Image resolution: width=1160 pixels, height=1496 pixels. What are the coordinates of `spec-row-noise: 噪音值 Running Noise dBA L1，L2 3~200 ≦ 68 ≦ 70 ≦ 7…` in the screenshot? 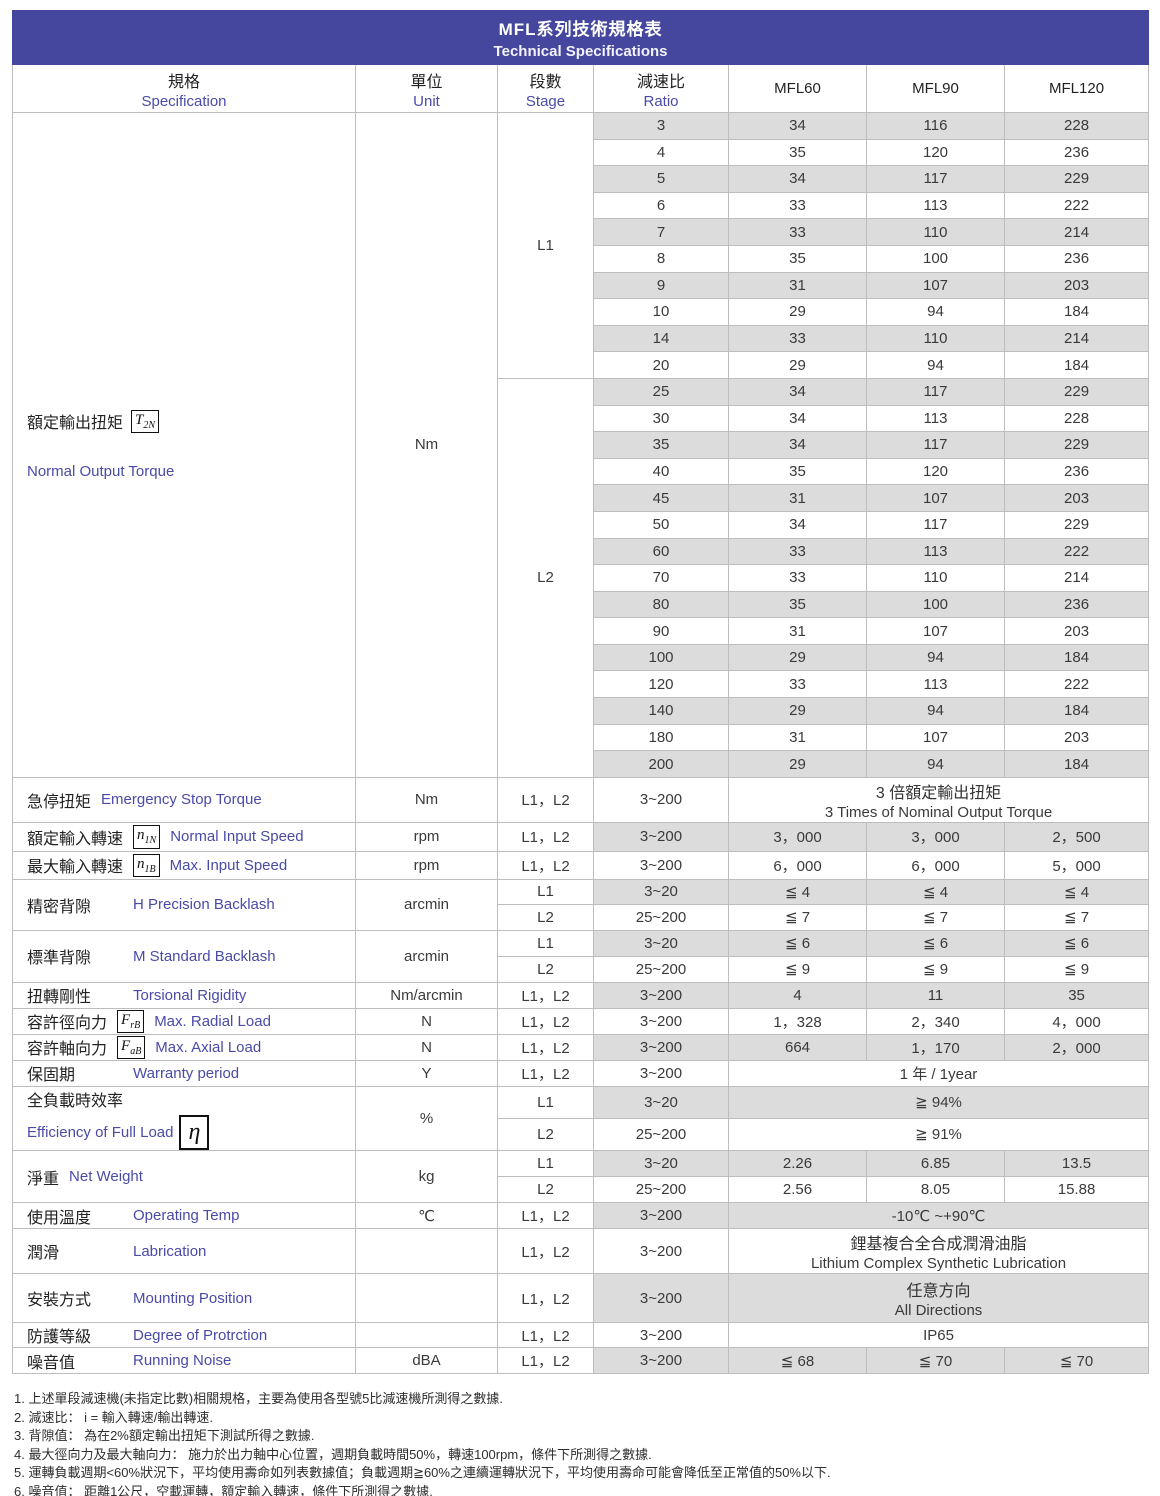 It's located at (581, 1361).